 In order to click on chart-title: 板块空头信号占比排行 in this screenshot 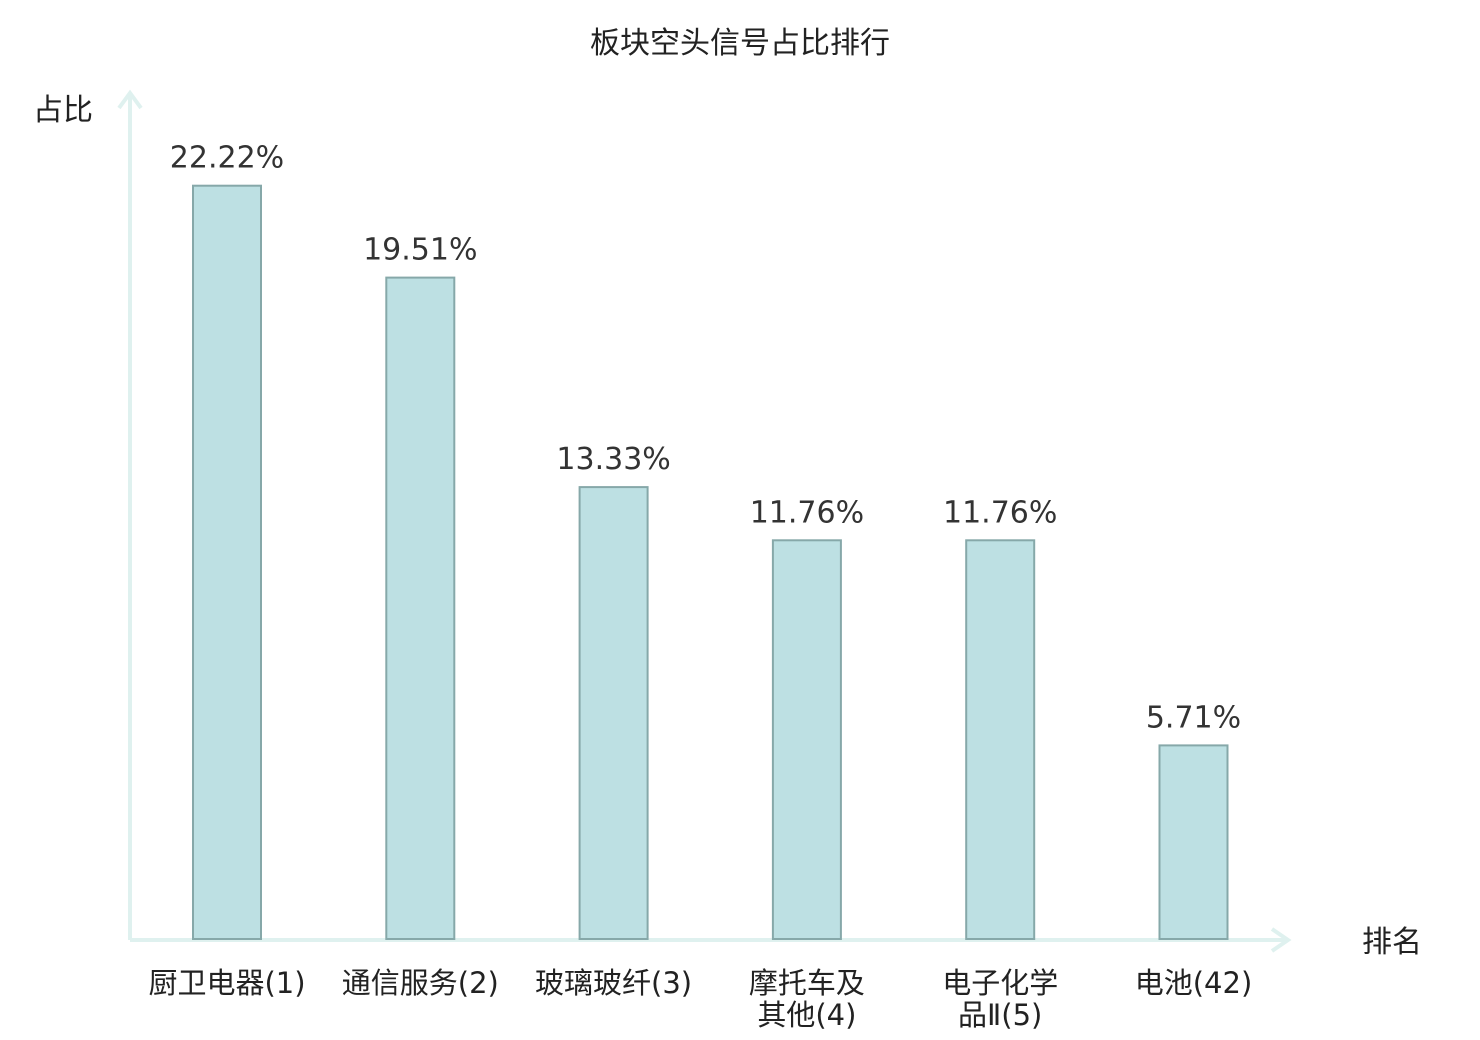, I will do `click(740, 43)`.